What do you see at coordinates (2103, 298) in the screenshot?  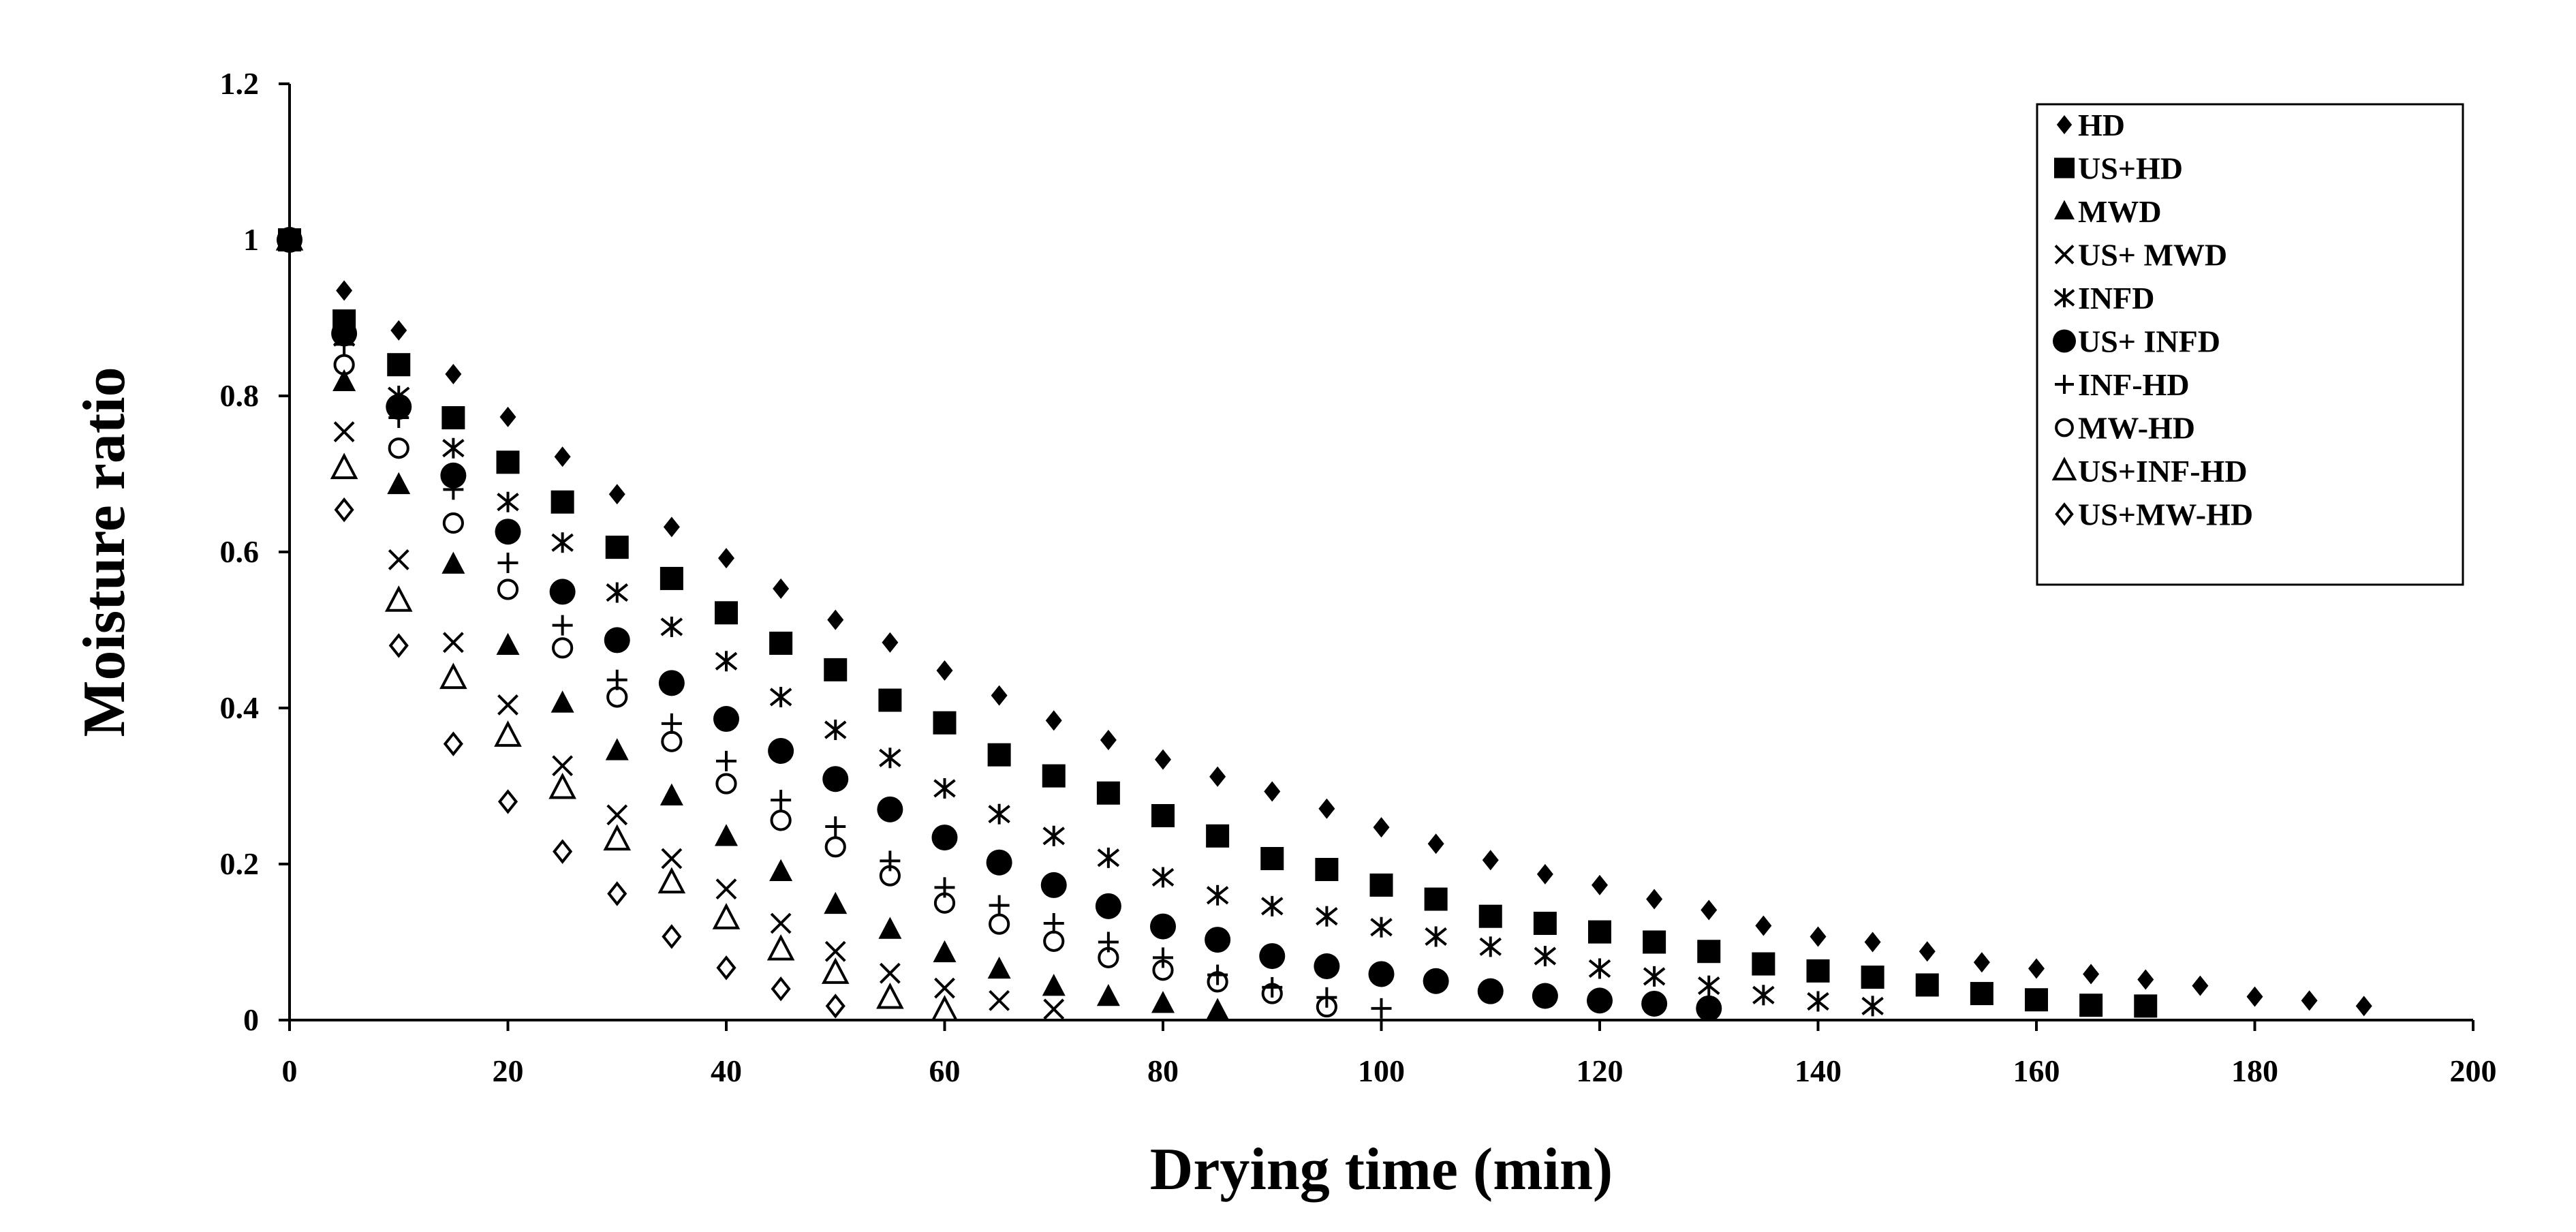 I see `legend-item: INFD` at bounding box center [2103, 298].